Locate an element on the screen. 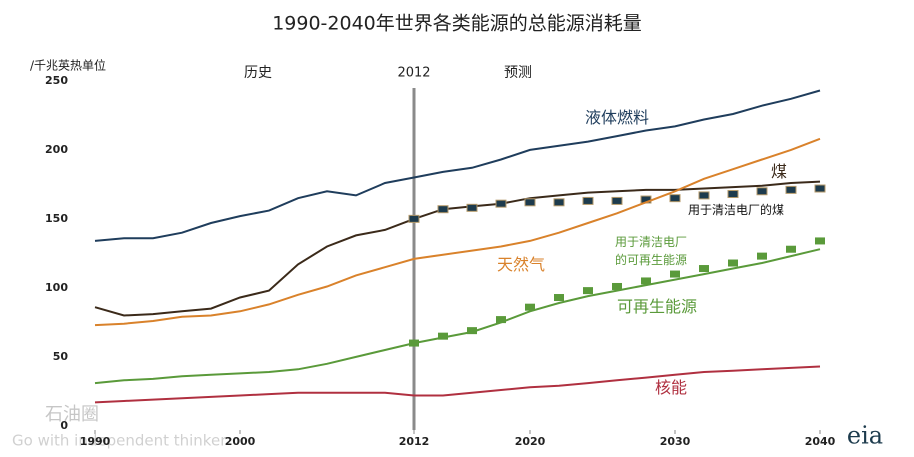 The width and height of the screenshot is (914, 457). series-label: 核能 is located at coordinates (671, 387).